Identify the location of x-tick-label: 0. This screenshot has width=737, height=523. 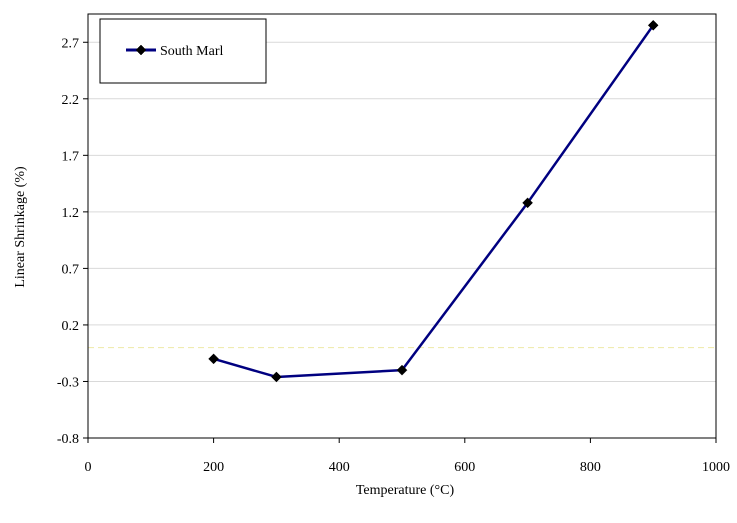
(88, 467).